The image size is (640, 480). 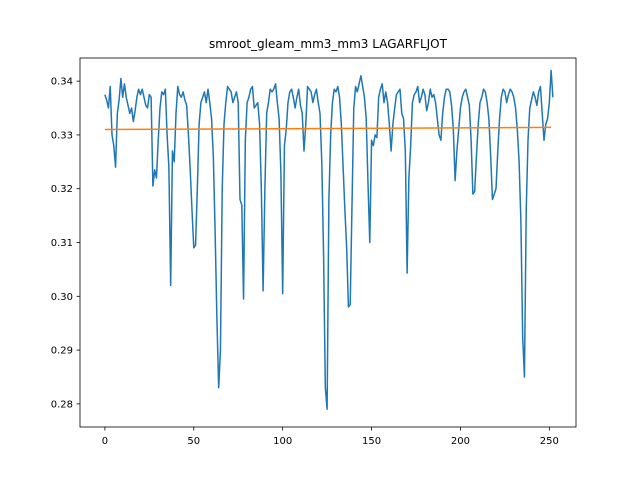 I want to click on y-tick-label: 0.32, so click(x=62, y=189).